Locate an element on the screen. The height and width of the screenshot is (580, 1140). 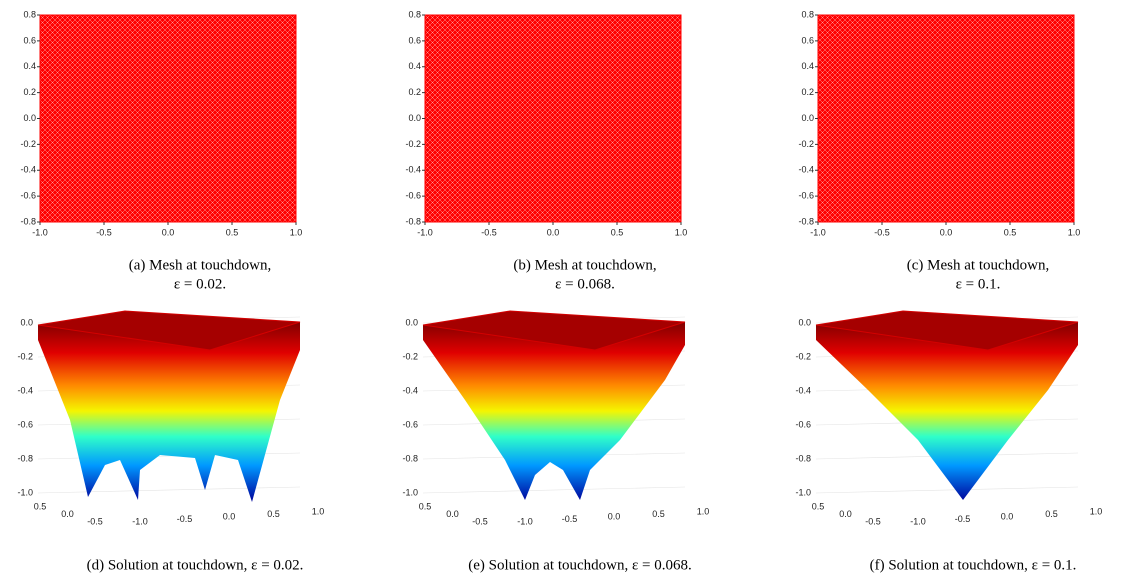
caption: ε = 0.02. is located at coordinates (200, 284).